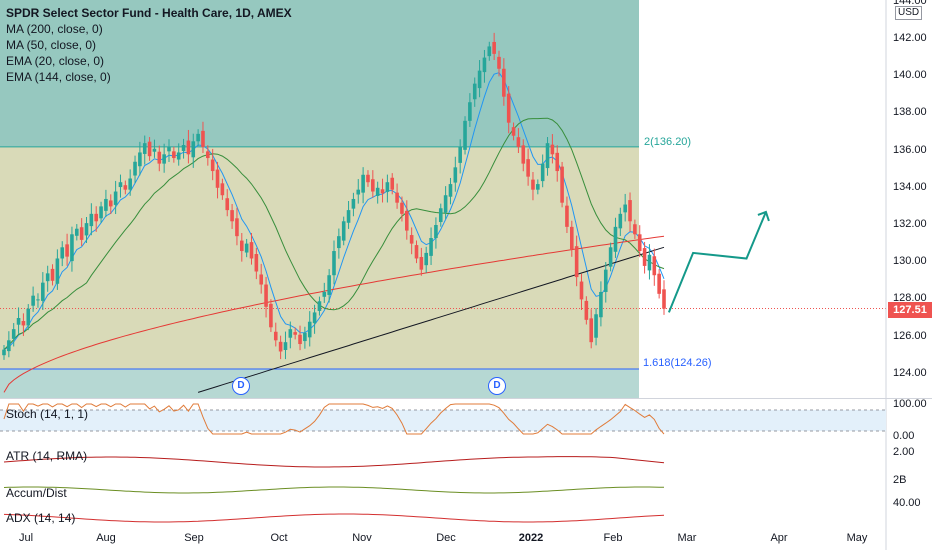 The image size is (932, 550). I want to click on legend-ema144: EMA (144, close, 0), so click(58, 77).